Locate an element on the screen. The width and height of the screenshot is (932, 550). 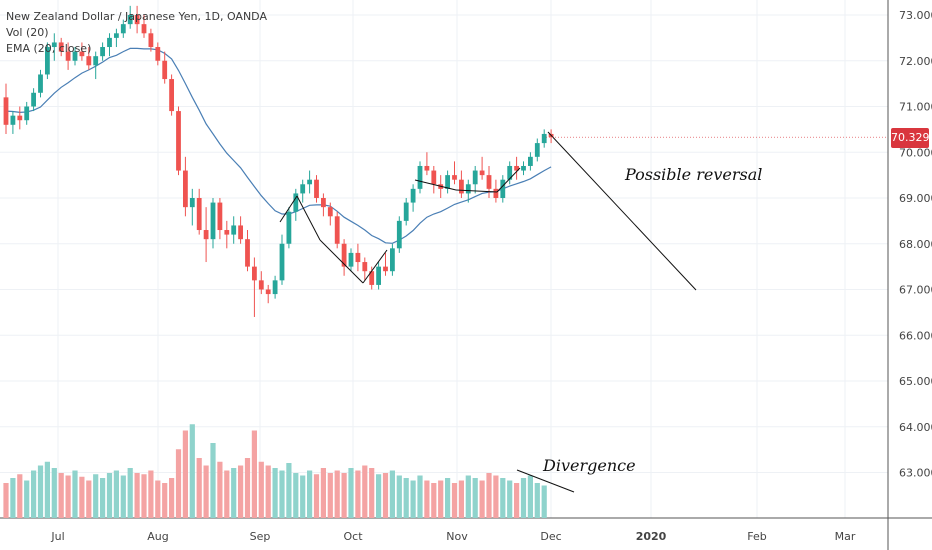
x-tick-label: Aug is located at coordinates (157, 536).